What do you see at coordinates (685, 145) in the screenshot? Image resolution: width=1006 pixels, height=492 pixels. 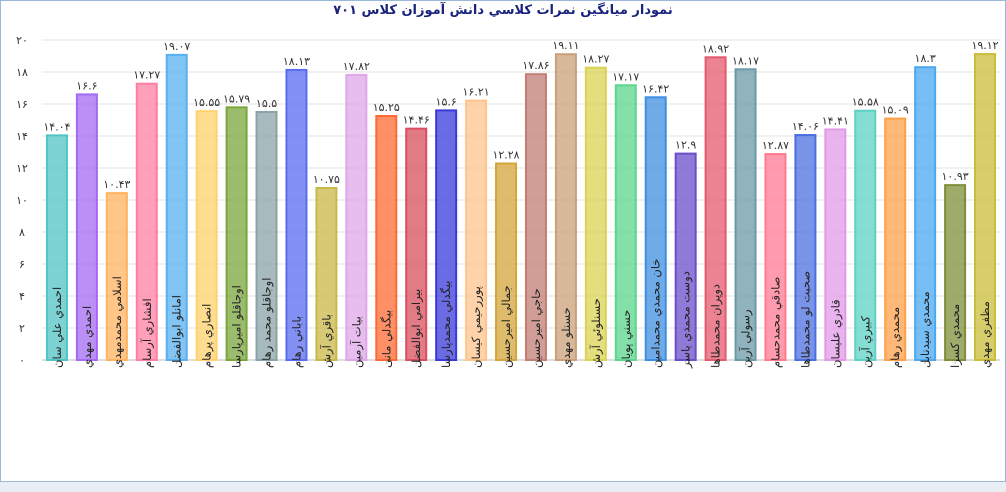 I see `data-label: ۱۲.۹` at bounding box center [685, 145].